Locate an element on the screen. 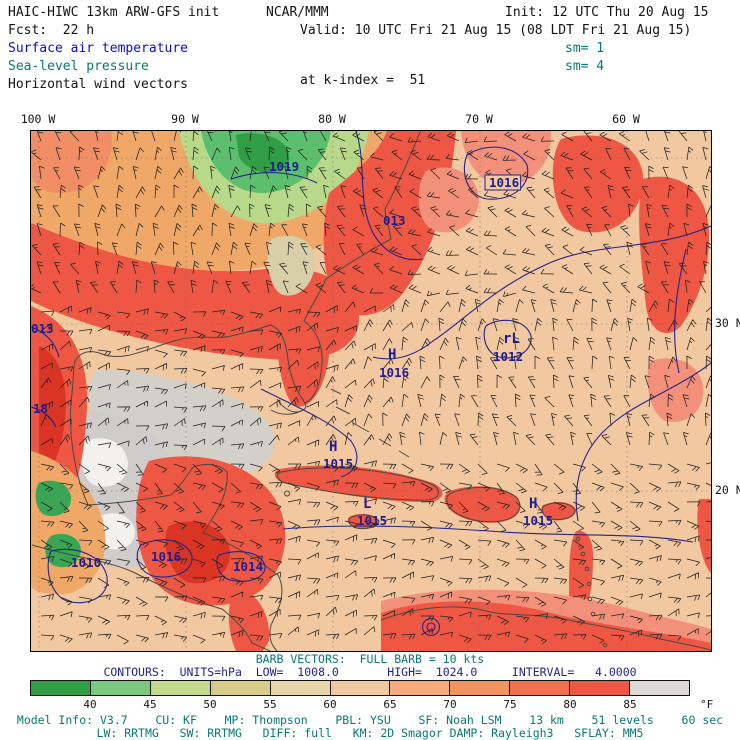  field-temperature-label: Surface air temperature is located at coordinates (98, 48).